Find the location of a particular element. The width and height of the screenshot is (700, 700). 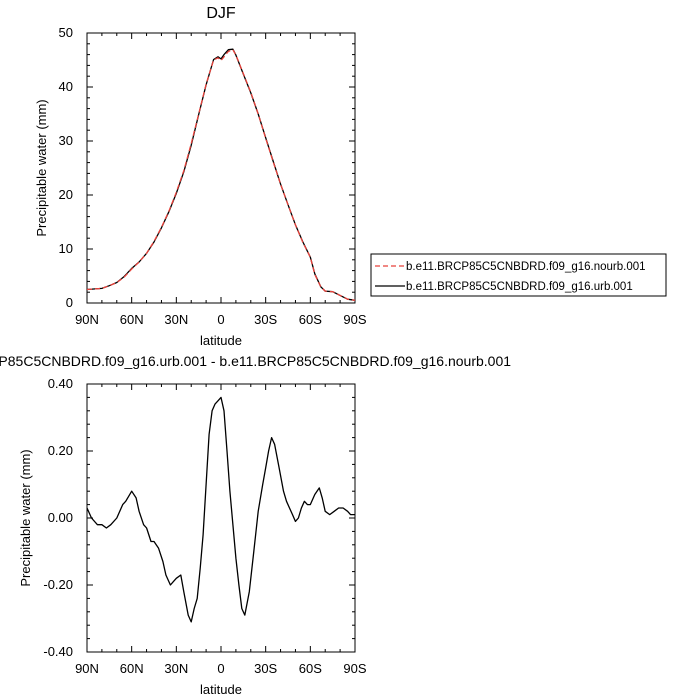

y-tick-label: -0.20 is located at coordinates (58, 584).